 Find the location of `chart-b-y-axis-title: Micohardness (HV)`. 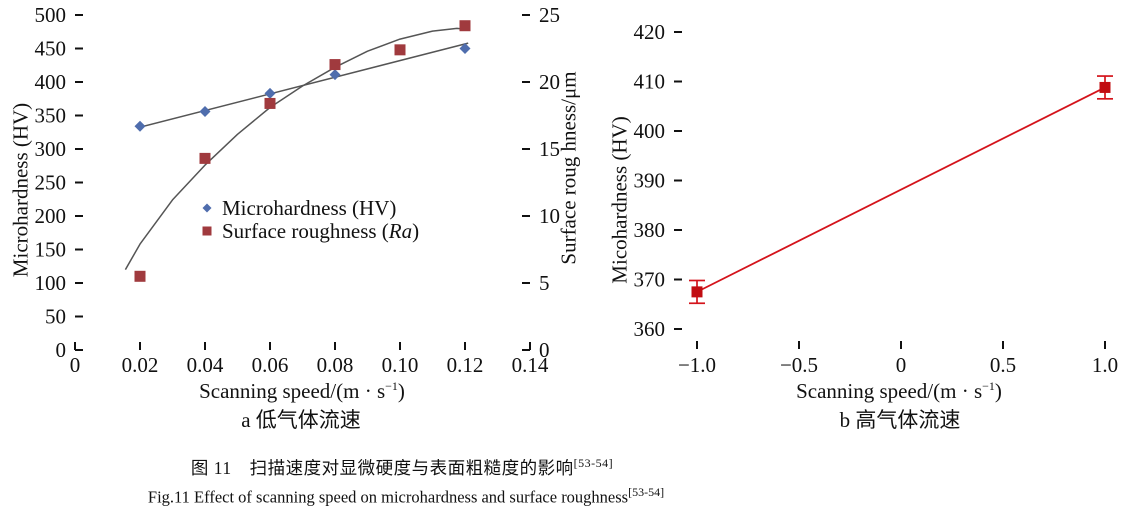

chart-b-y-axis-title: Micohardness (HV) is located at coordinates (619, 200).